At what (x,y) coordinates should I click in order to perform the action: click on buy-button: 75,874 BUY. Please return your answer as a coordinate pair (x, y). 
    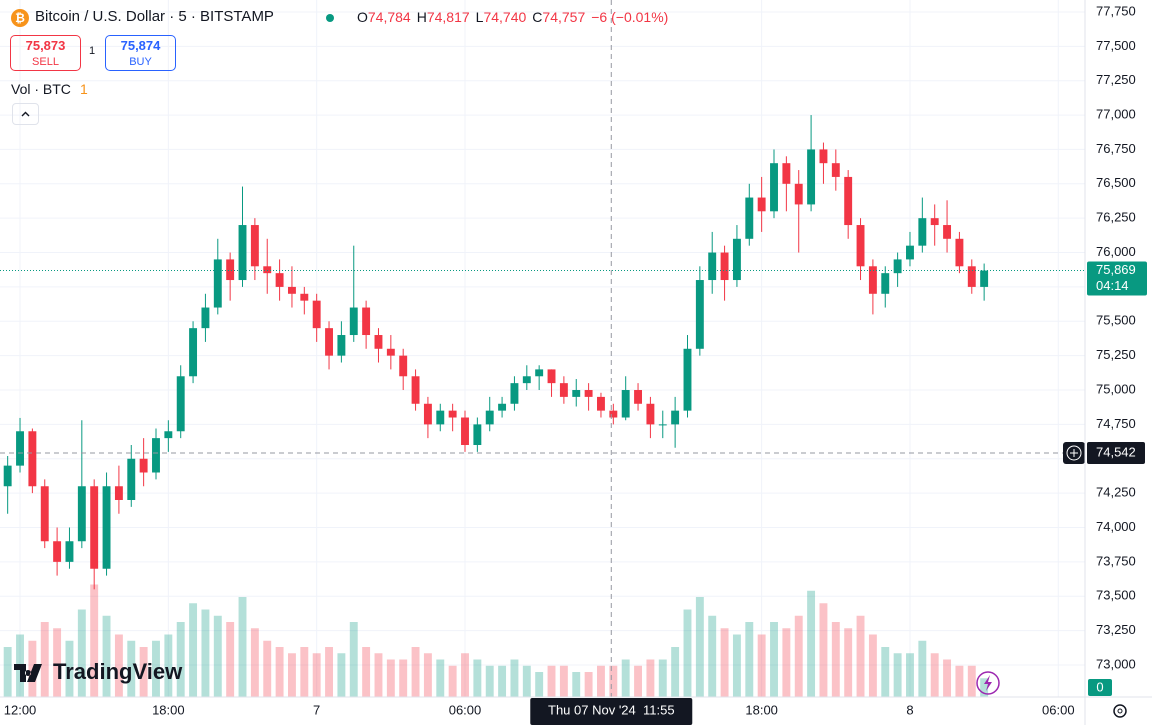
    Looking at the image, I should click on (140, 53).